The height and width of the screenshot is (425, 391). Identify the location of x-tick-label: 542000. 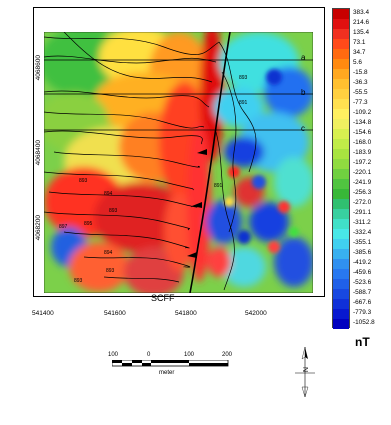
(256, 313).